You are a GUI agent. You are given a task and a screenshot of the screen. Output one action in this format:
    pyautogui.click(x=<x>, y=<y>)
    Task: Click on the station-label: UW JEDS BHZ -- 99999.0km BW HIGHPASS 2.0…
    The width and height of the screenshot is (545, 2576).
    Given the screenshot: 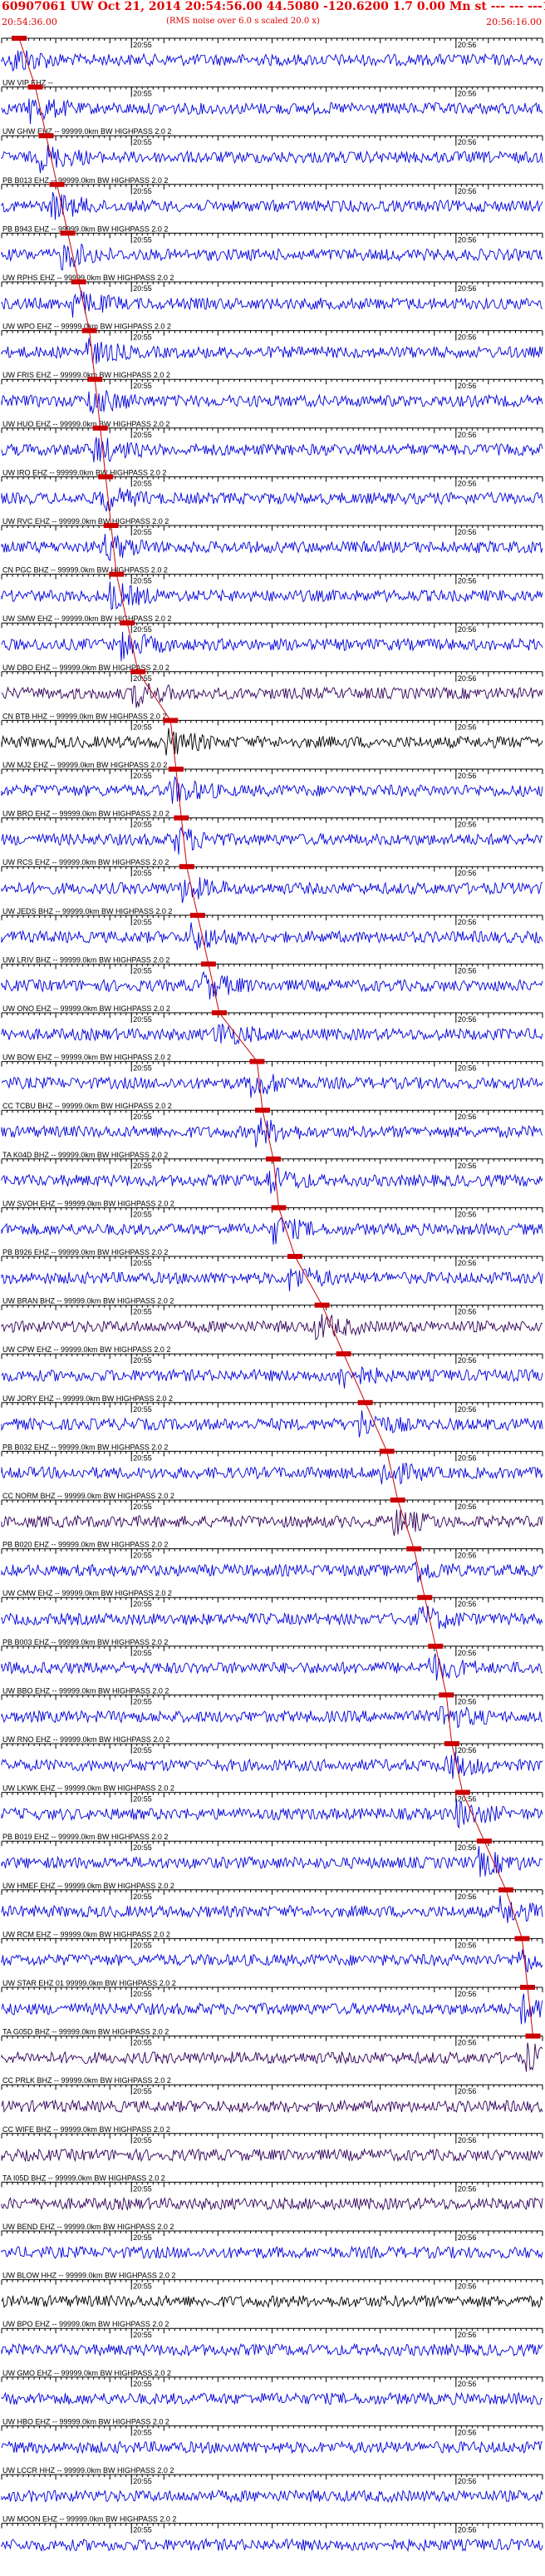 What is the action you would take?
    pyautogui.click(x=87, y=911)
    